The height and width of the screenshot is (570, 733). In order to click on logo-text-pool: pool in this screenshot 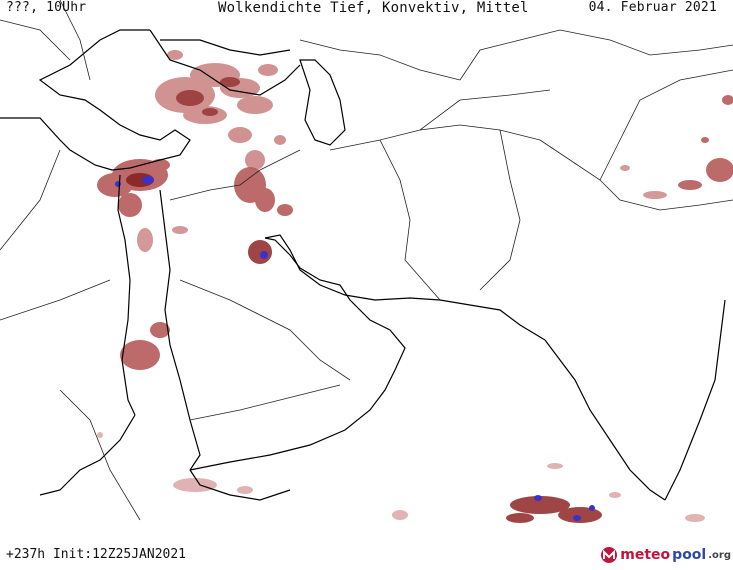, I will do `click(689, 555)`.